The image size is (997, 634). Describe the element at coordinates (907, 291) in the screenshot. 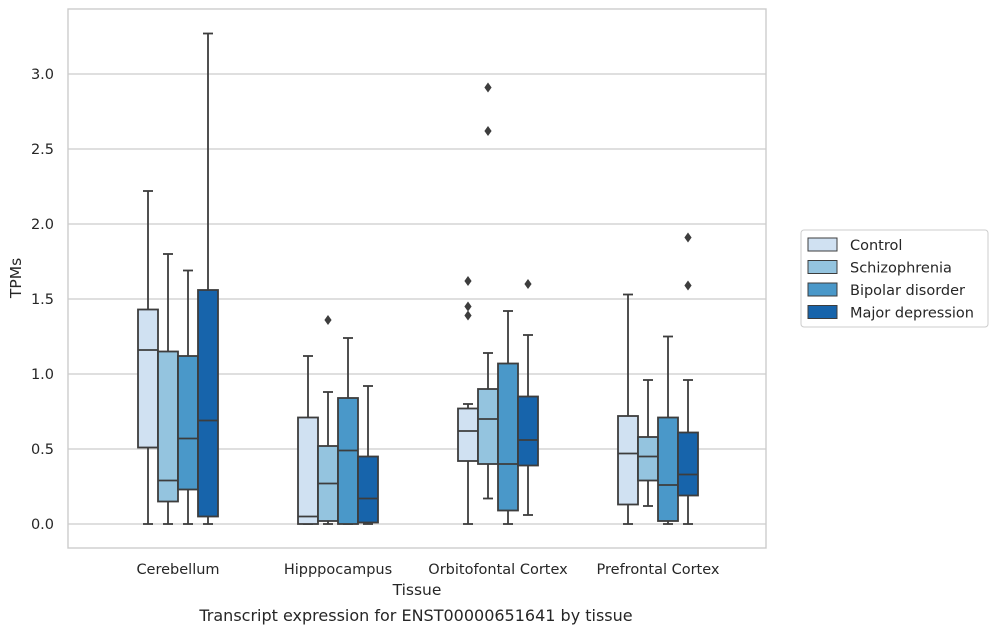

I see `legend-label: Bipolar disorder` at that location.